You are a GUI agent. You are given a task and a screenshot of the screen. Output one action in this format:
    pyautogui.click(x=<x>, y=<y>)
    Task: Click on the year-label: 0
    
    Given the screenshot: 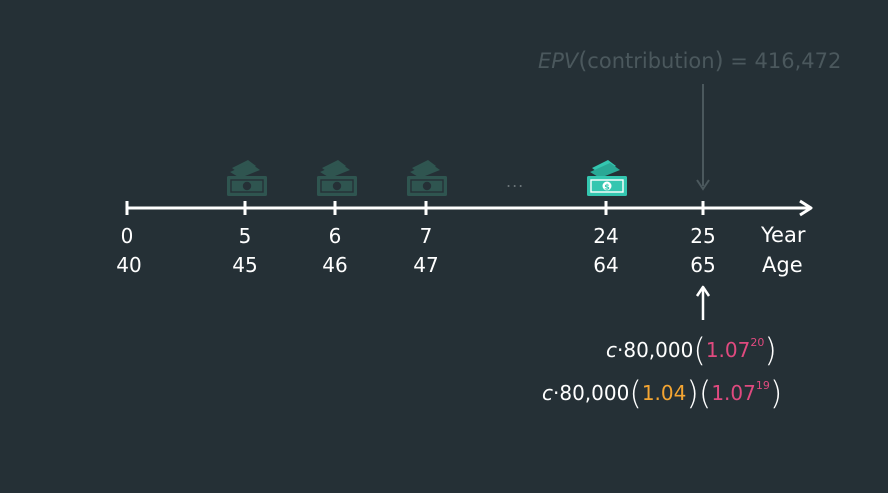 What is the action you would take?
    pyautogui.click(x=127, y=236)
    